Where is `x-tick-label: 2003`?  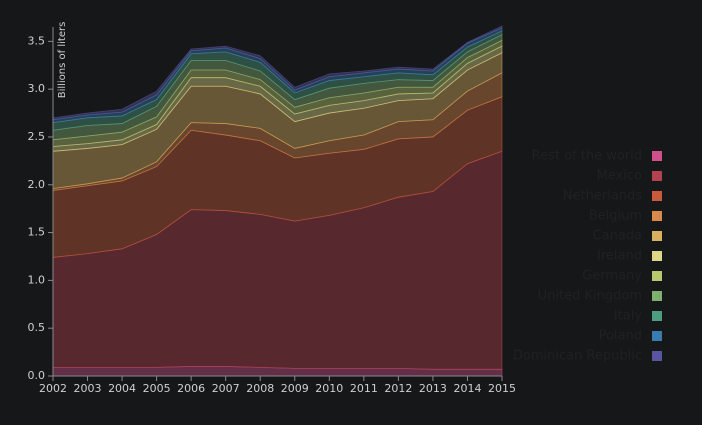 x-tick-label: 2003 is located at coordinates (88, 388).